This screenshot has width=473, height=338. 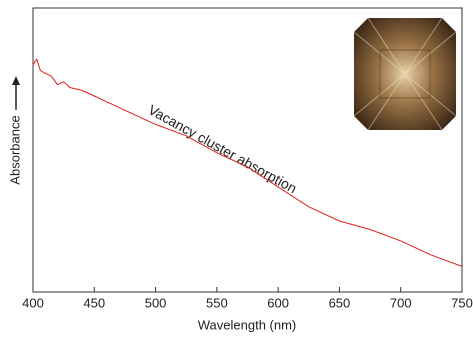 I want to click on x-tick-label: 550, so click(x=217, y=302).